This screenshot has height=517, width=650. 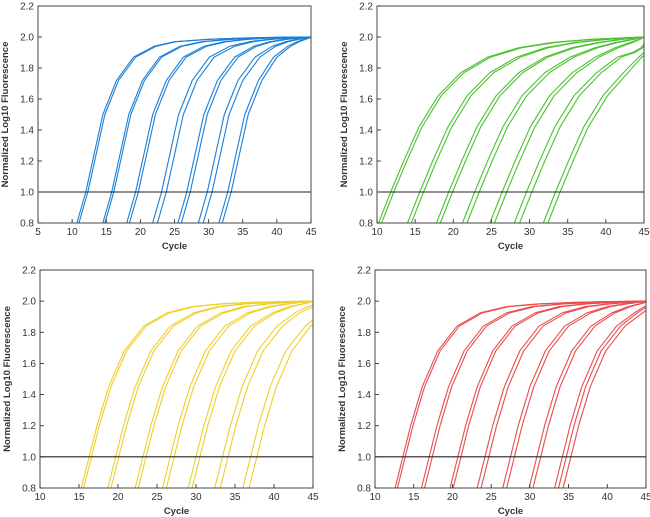 I want to click on yellow-x-tick-label: 25, so click(x=157, y=497).